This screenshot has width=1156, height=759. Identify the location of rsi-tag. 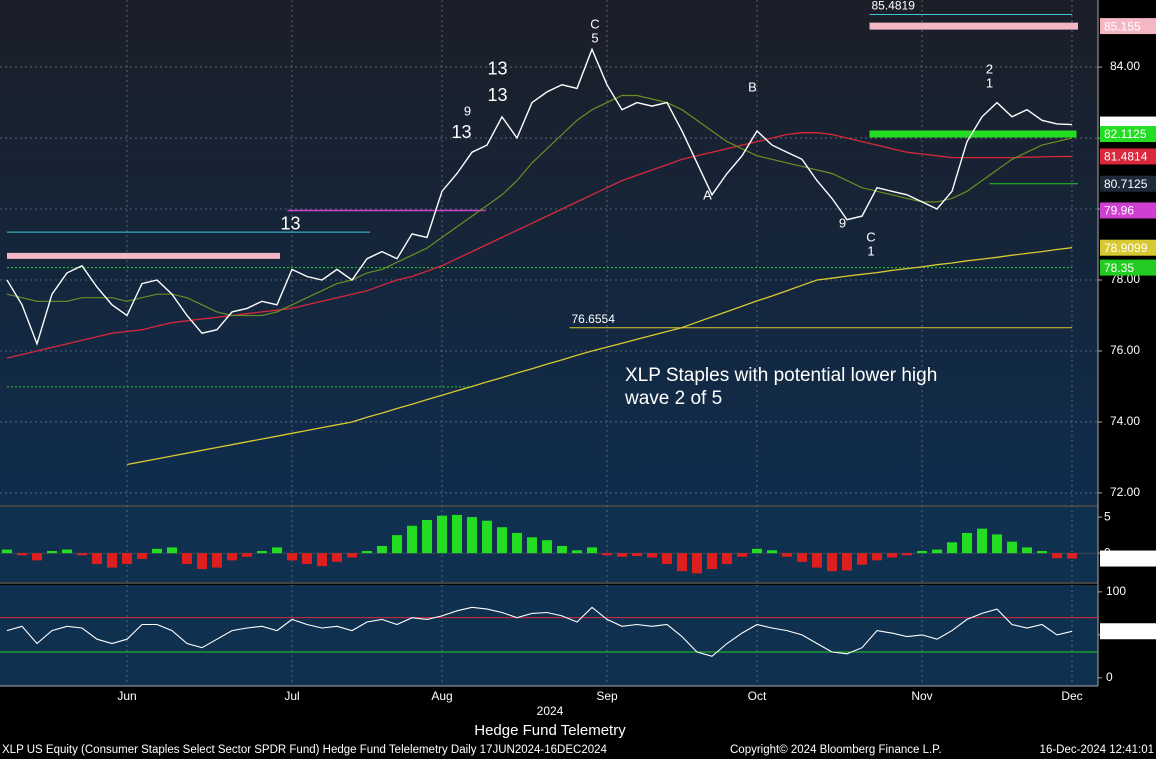
(1128, 631).